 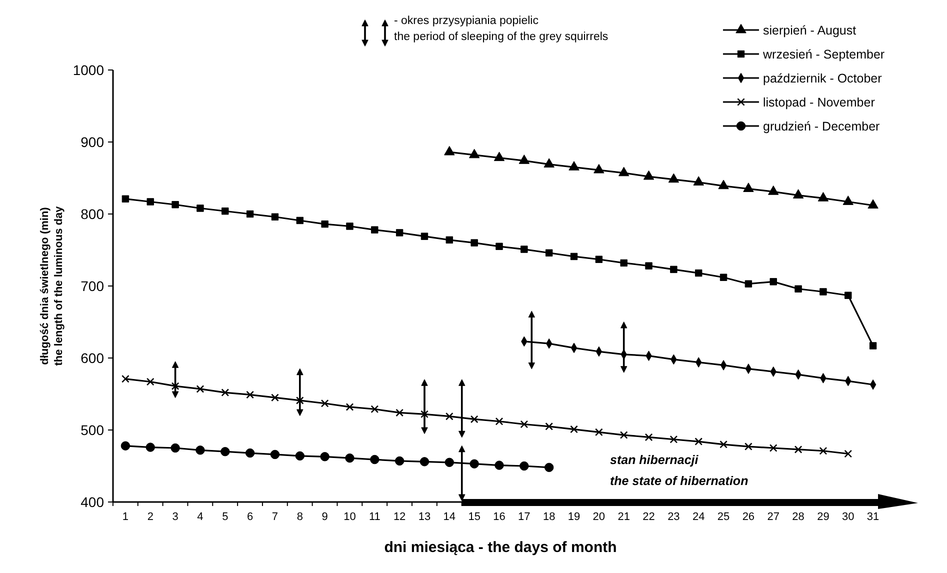 What do you see at coordinates (399, 517) in the screenshot?
I see `x-tick-label: 12` at bounding box center [399, 517].